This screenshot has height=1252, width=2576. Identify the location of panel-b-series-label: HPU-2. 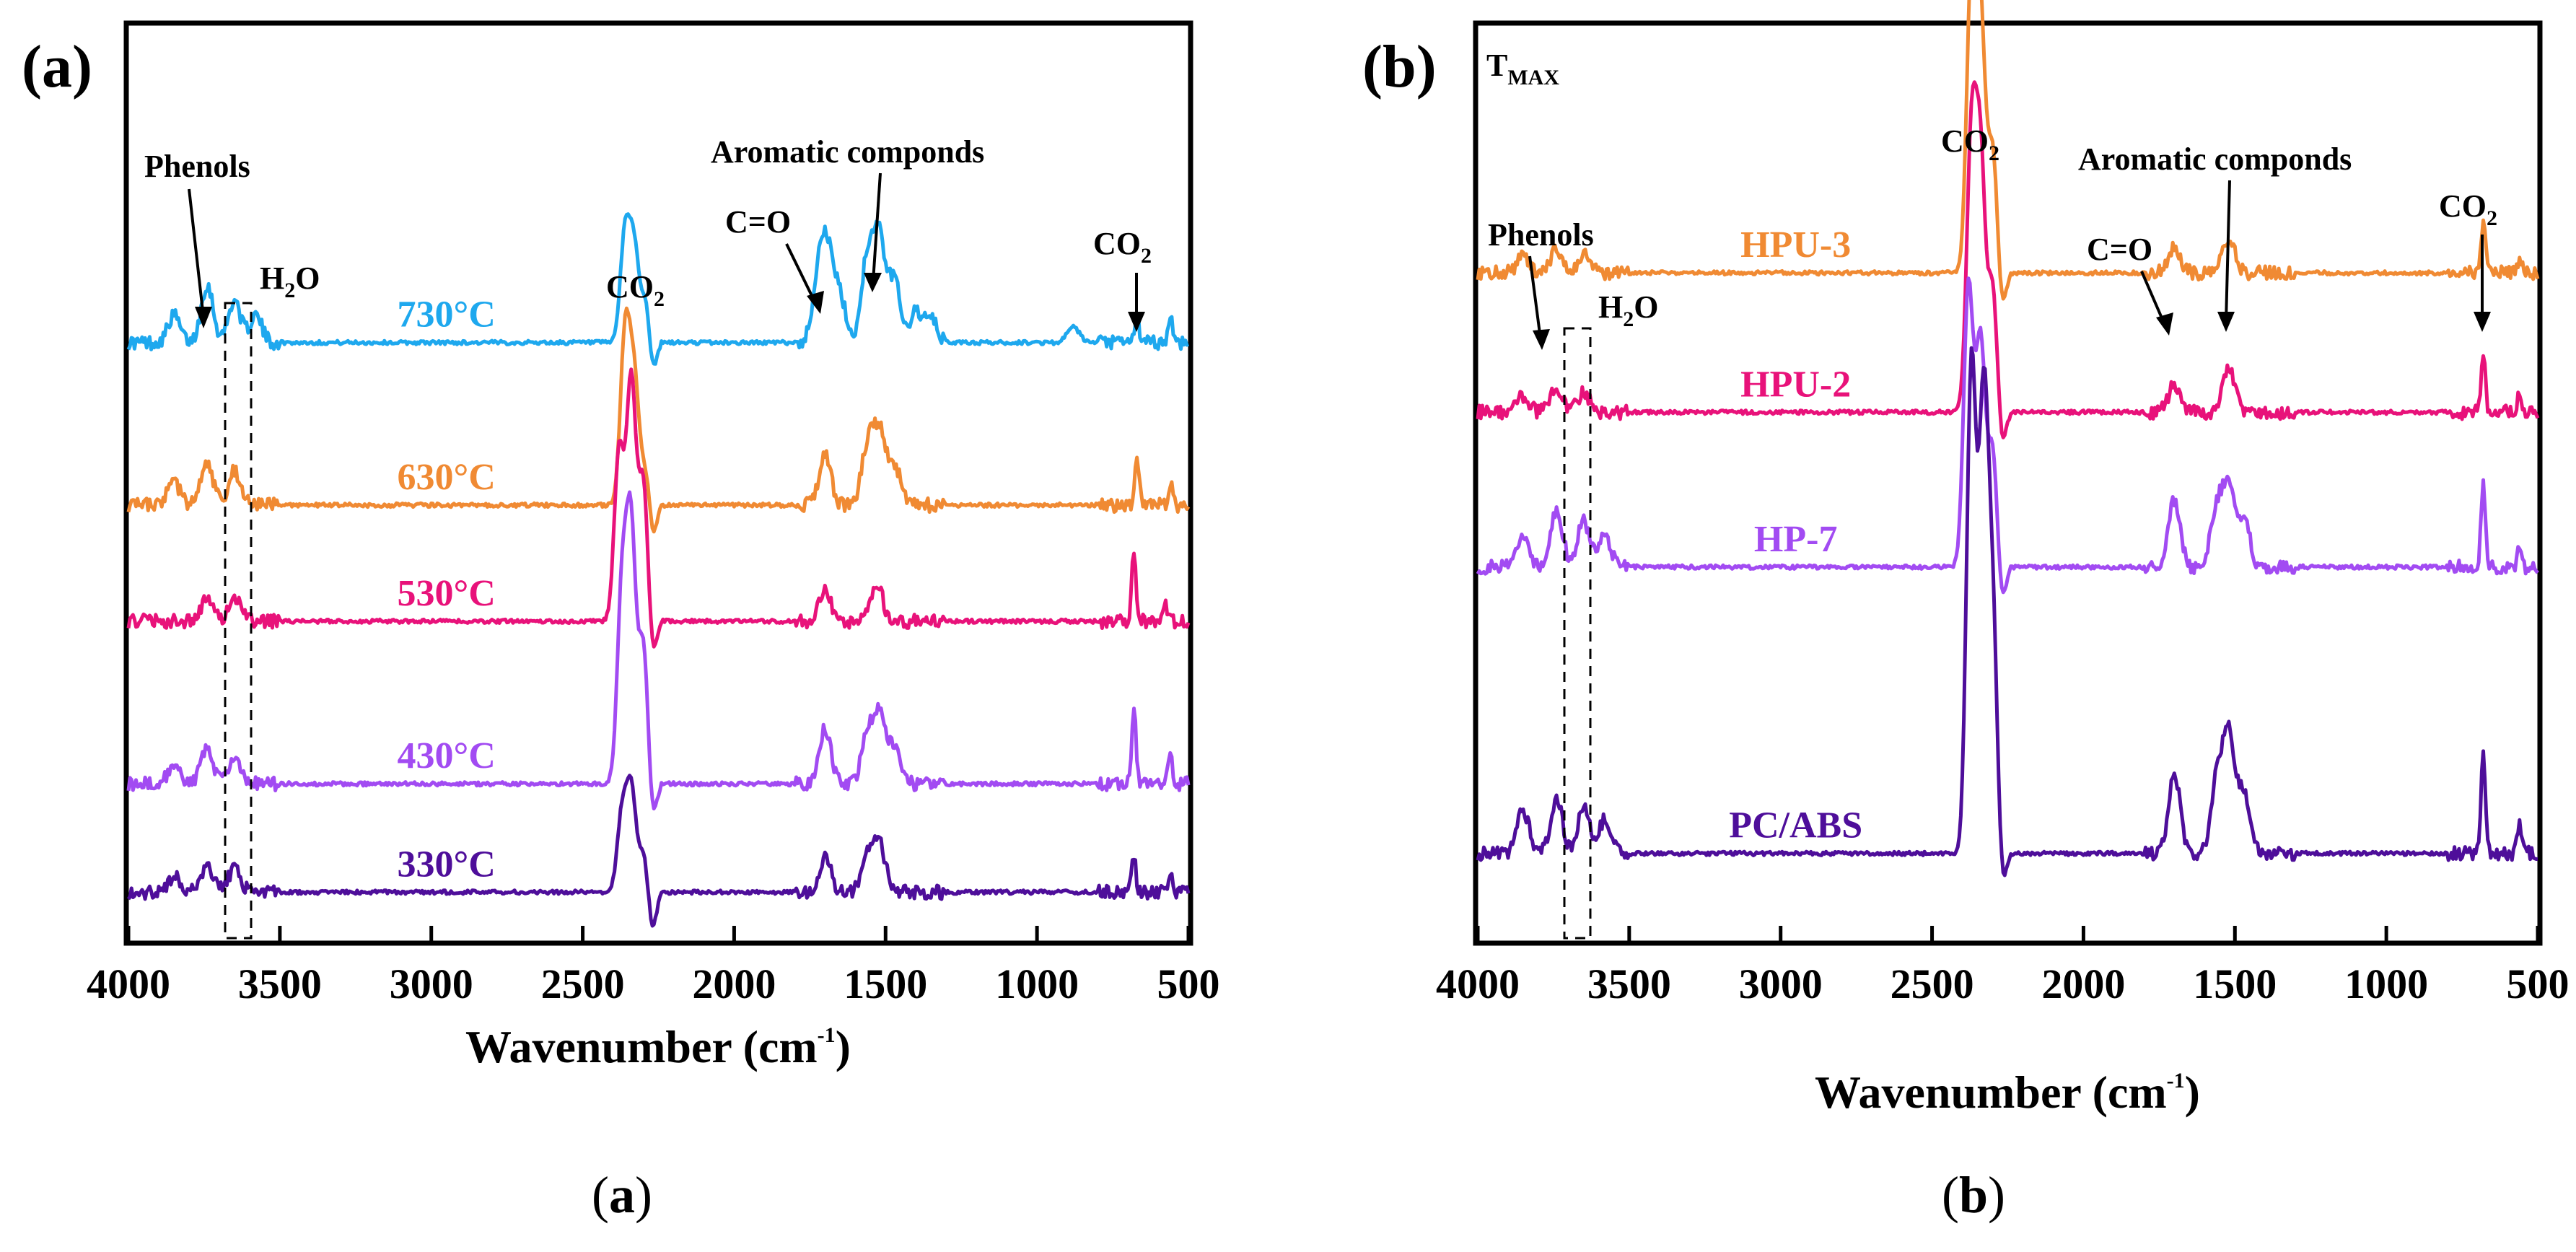
(1795, 384).